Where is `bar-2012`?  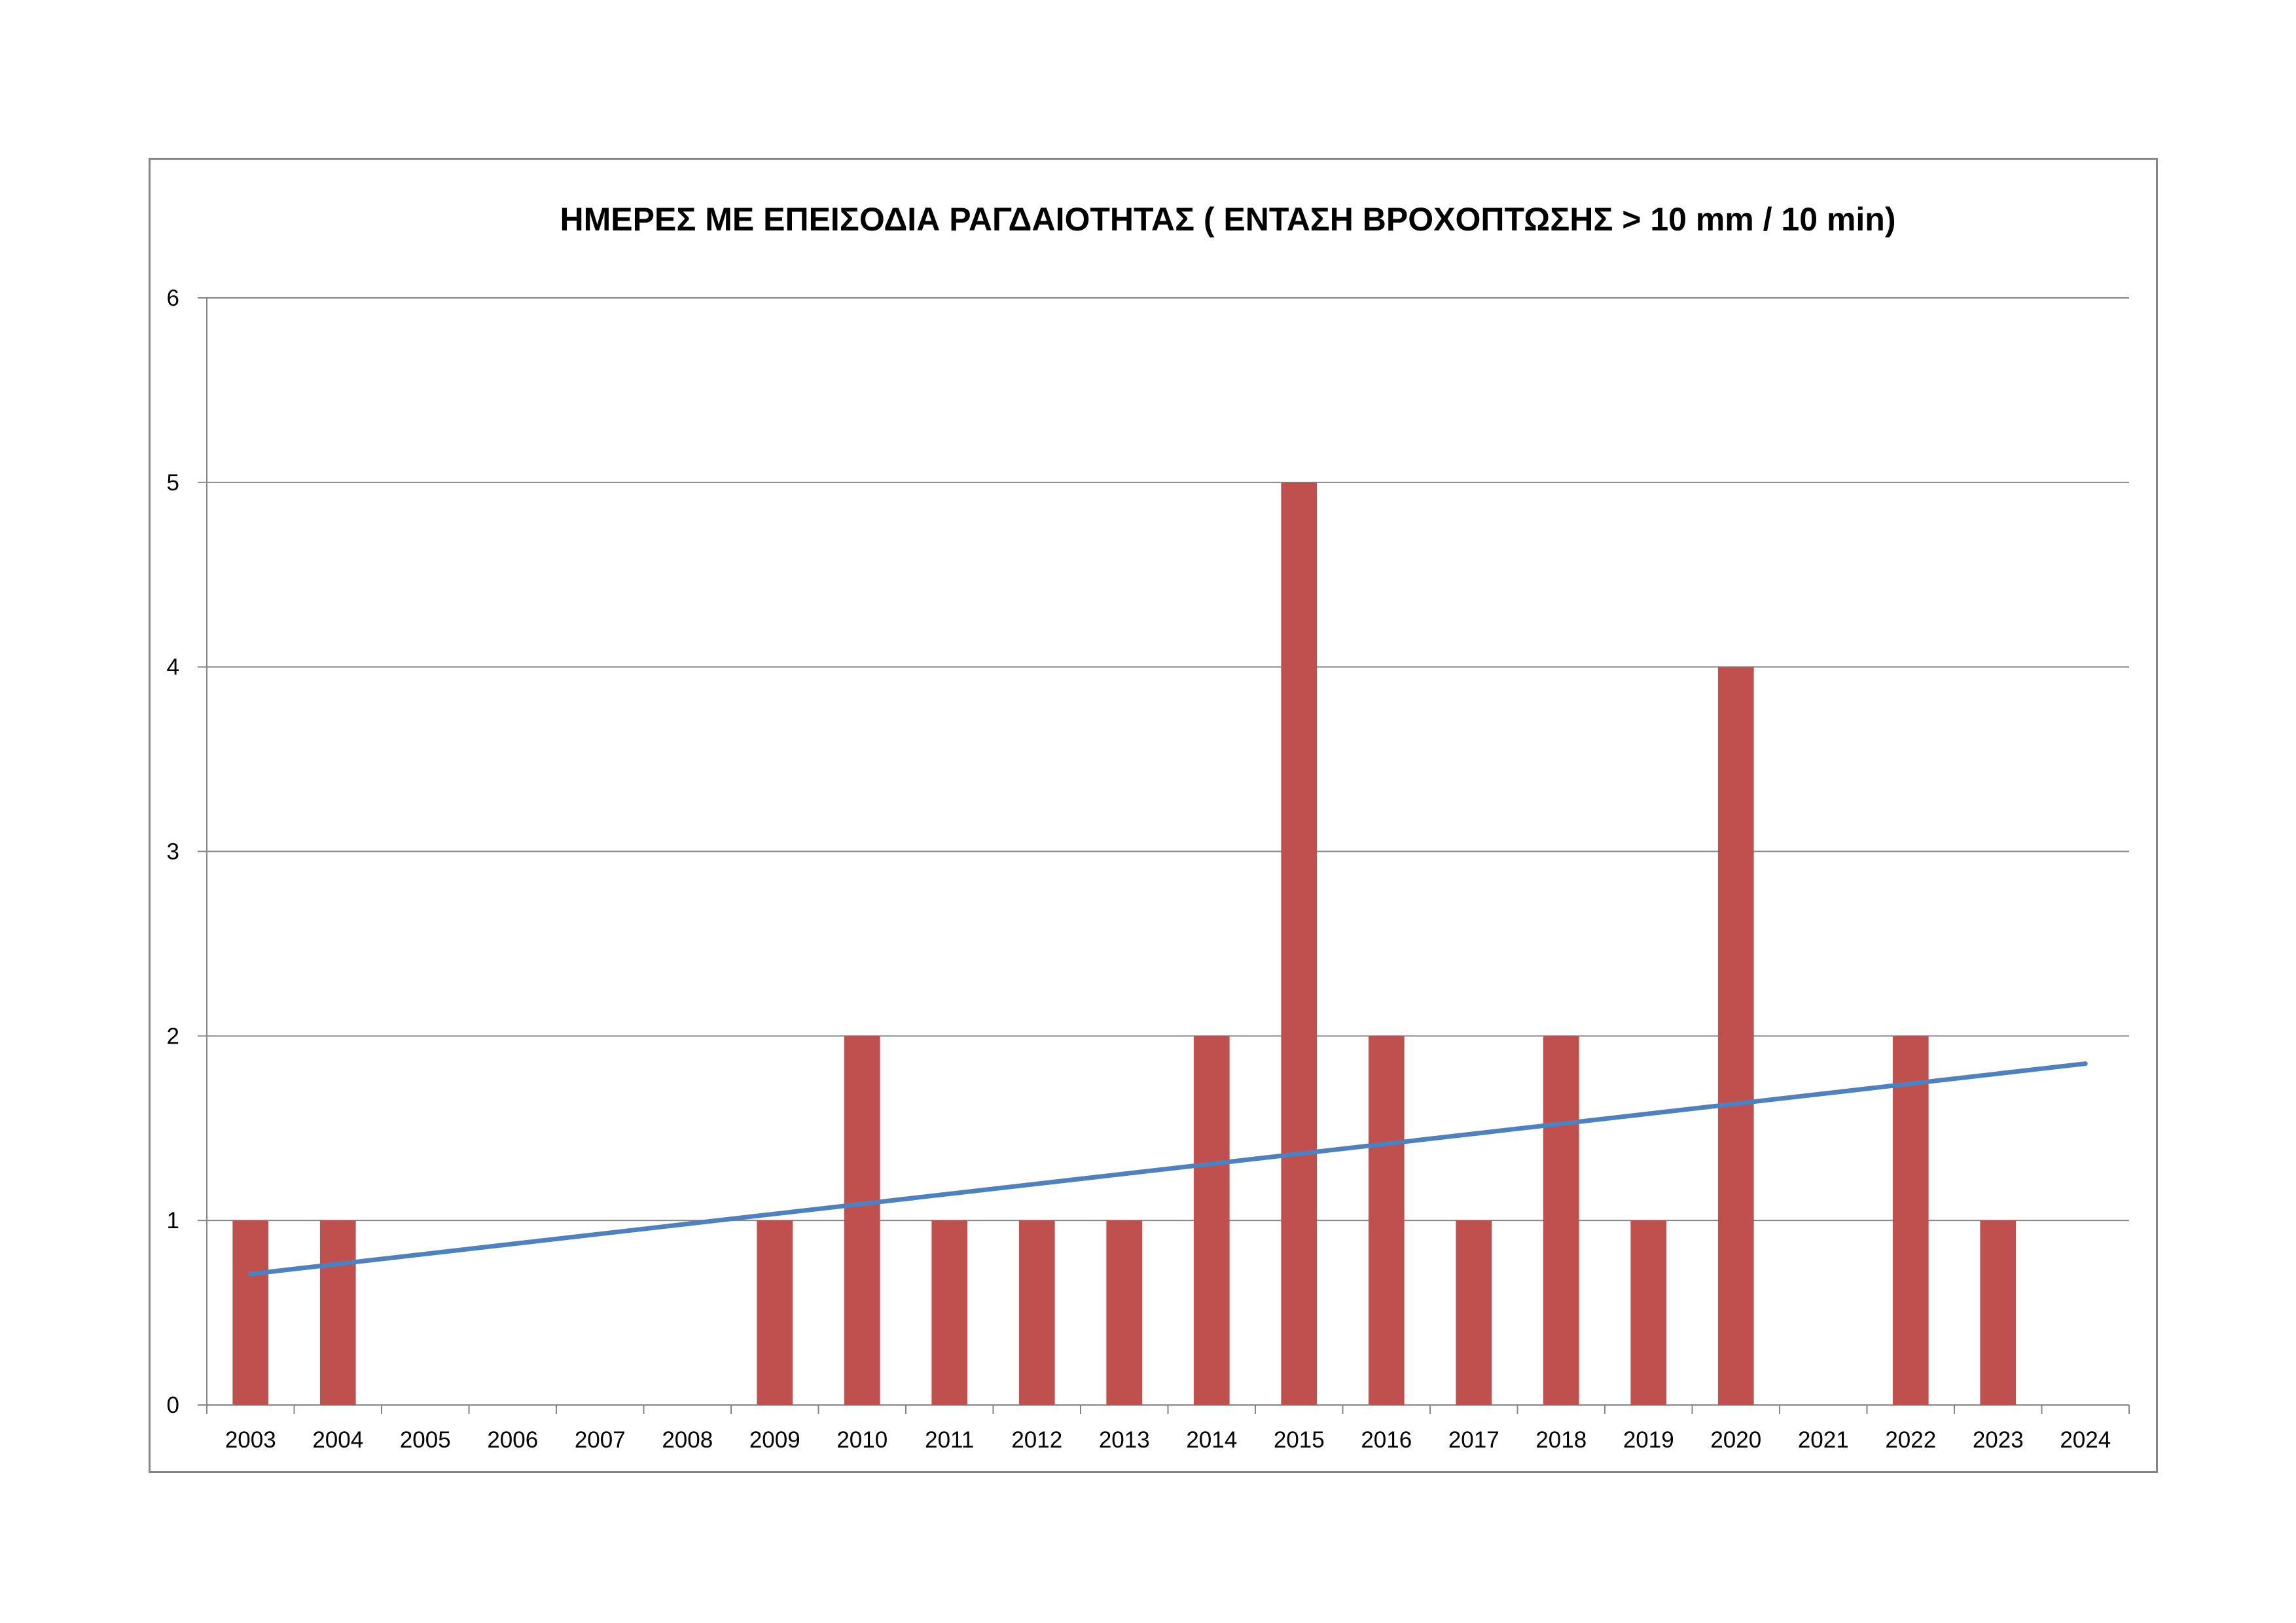
bar-2012 is located at coordinates (1036, 1312).